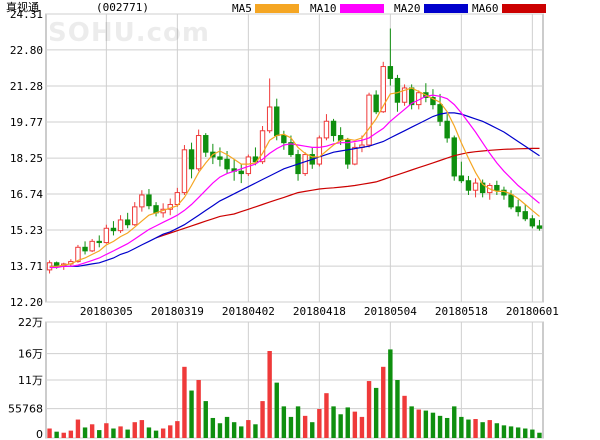  What do you see at coordinates (347, 193) in the screenshot?
I see `ma60-line` at bounding box center [347, 193].